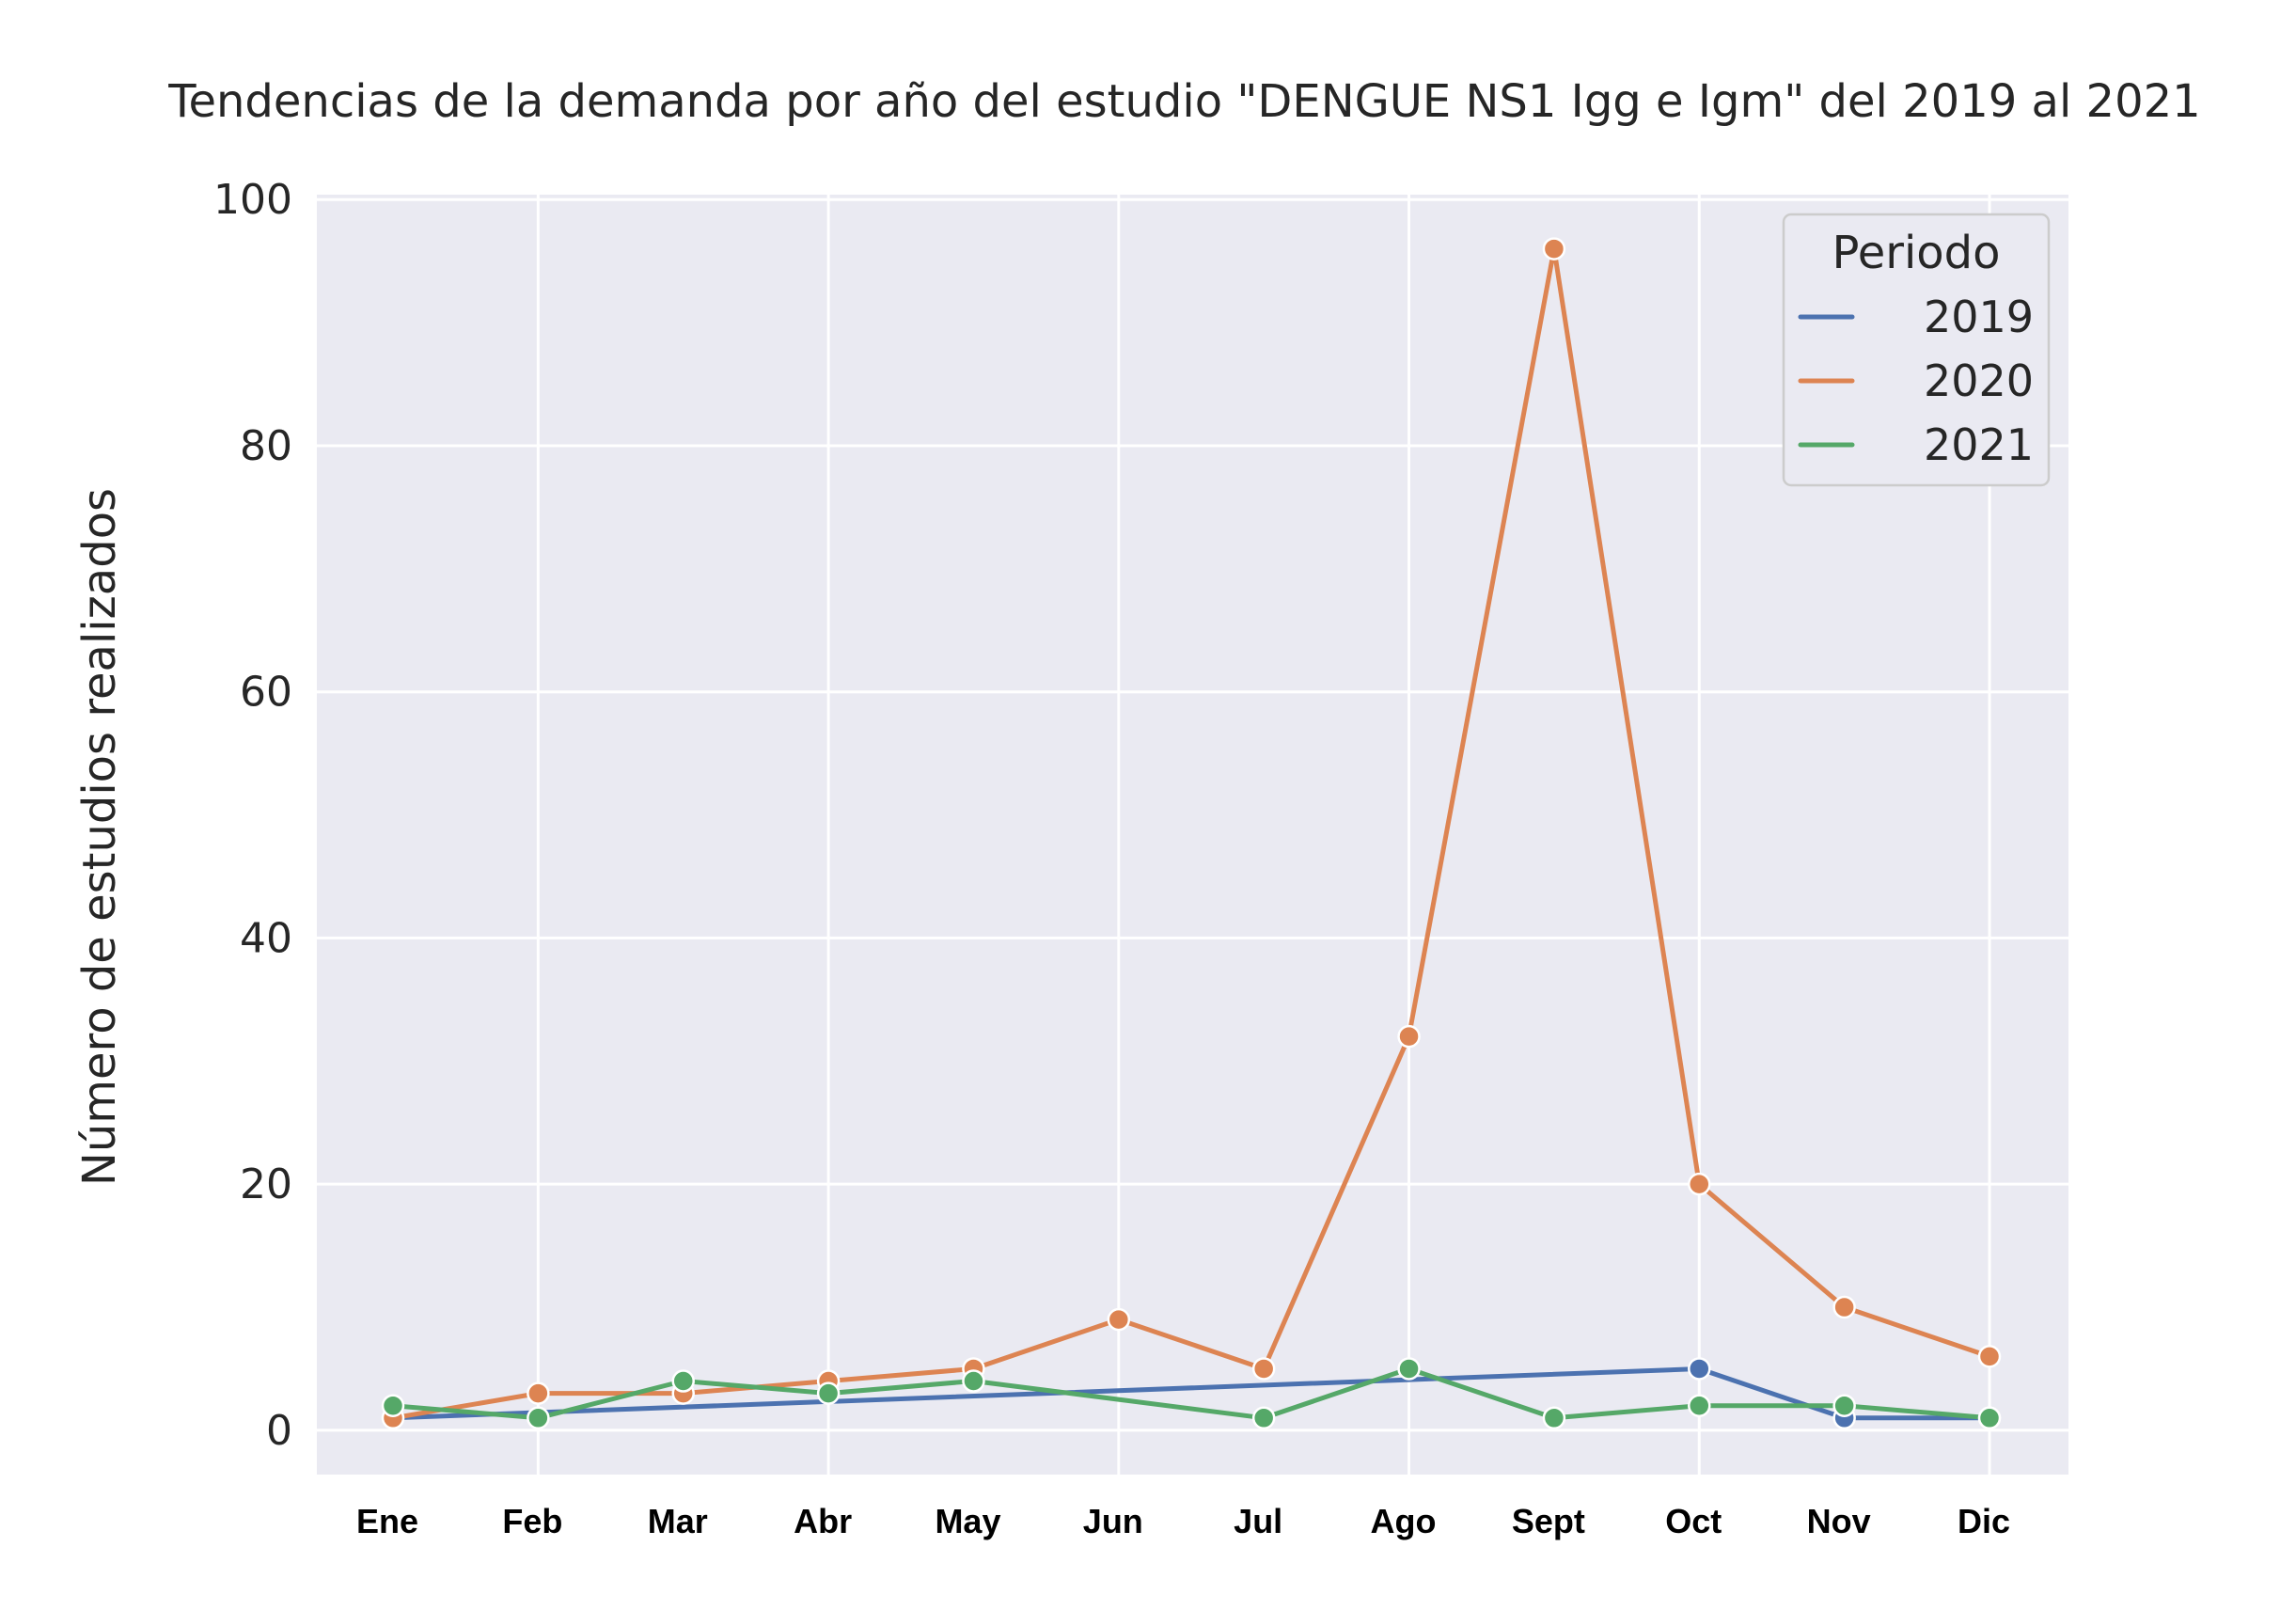 Image resolution: width=2296 pixels, height=1610 pixels. Describe the element at coordinates (266, 1184) in the screenshot. I see `y-tick-label: 20` at that location.